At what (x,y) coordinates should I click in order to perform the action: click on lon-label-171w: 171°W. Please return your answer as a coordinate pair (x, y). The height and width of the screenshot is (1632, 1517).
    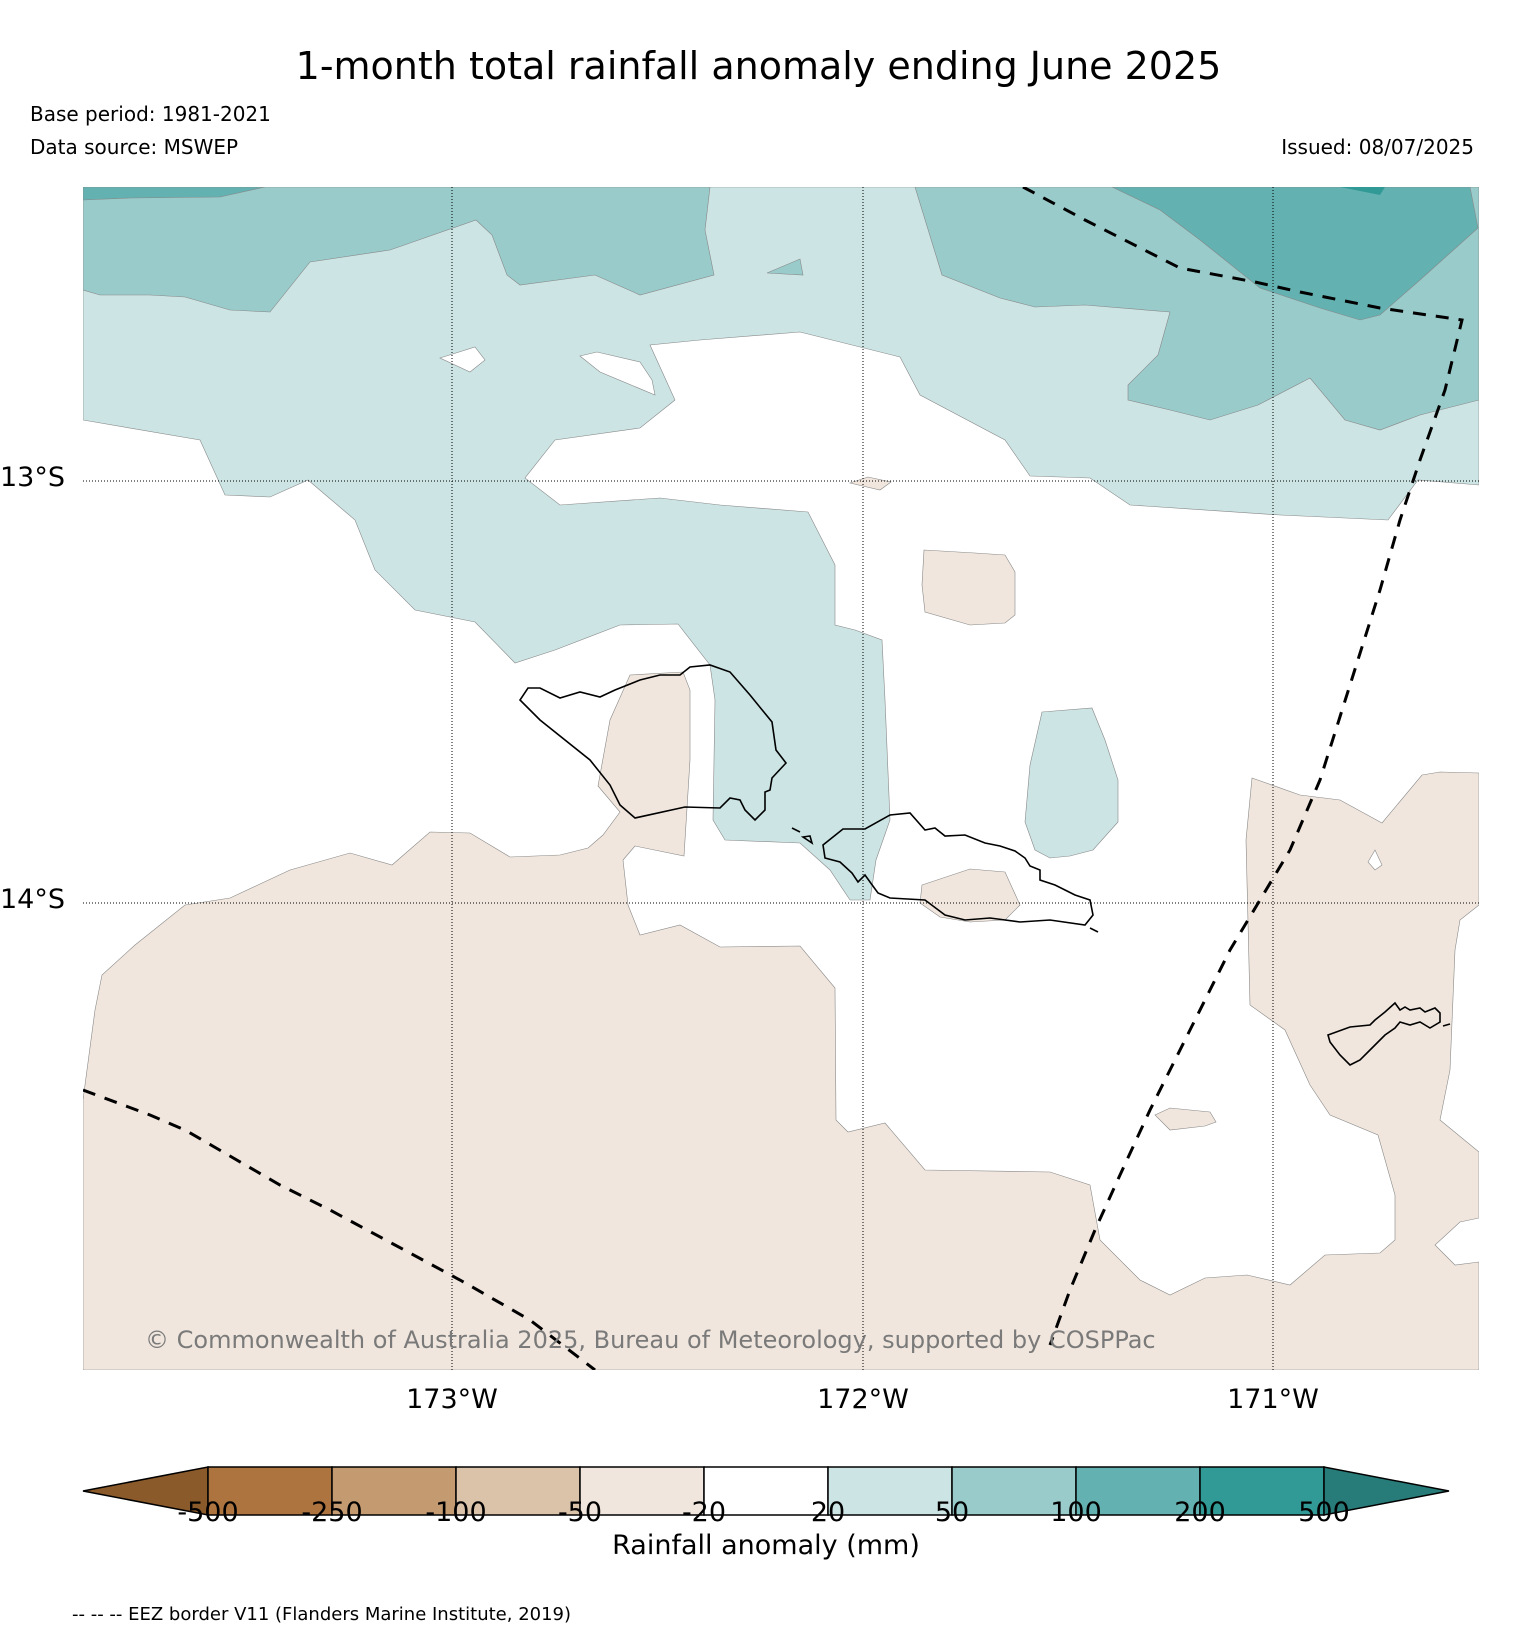
    Looking at the image, I should click on (1273, 1399).